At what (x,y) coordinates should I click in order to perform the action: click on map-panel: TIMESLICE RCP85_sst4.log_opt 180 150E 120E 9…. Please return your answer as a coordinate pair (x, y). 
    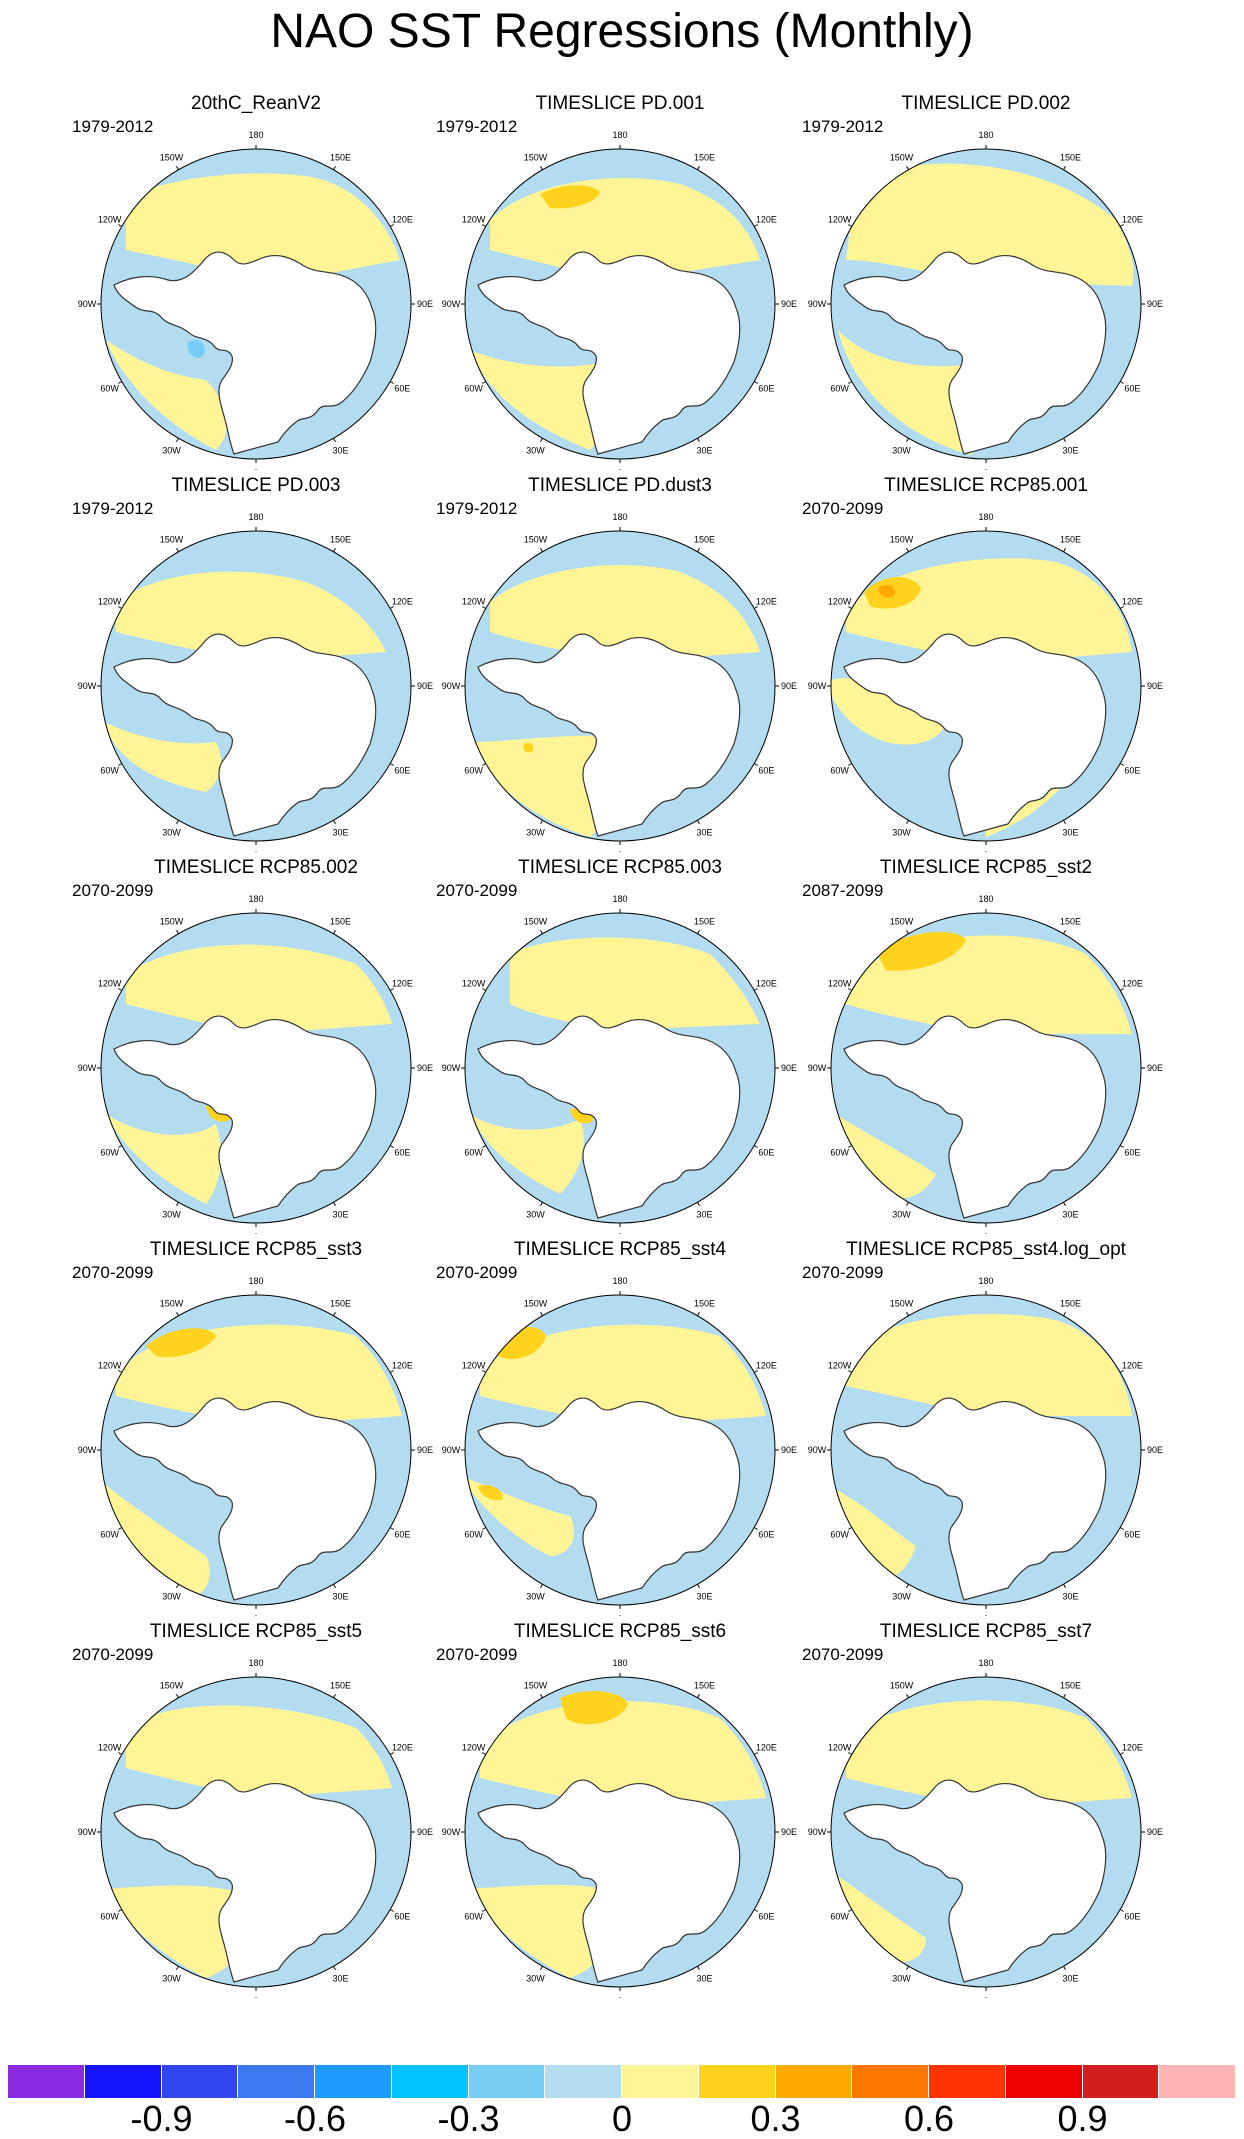
    Looking at the image, I should click on (986, 1427).